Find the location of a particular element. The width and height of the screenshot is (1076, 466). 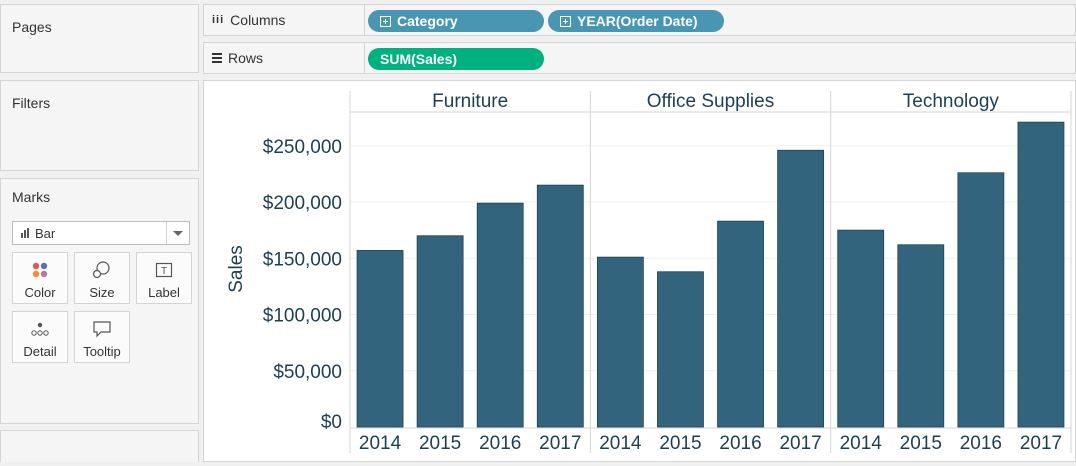

category-pill-label: Category is located at coordinates (427, 21).